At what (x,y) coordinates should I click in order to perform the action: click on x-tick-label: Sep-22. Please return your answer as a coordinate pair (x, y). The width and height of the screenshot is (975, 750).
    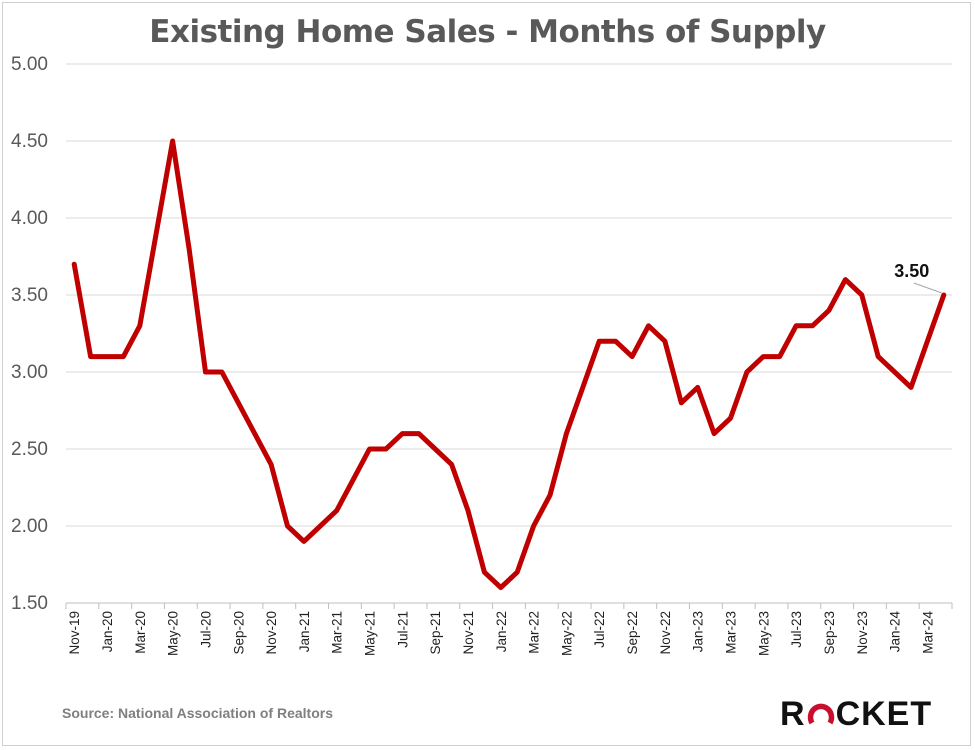
    Looking at the image, I should click on (632, 633).